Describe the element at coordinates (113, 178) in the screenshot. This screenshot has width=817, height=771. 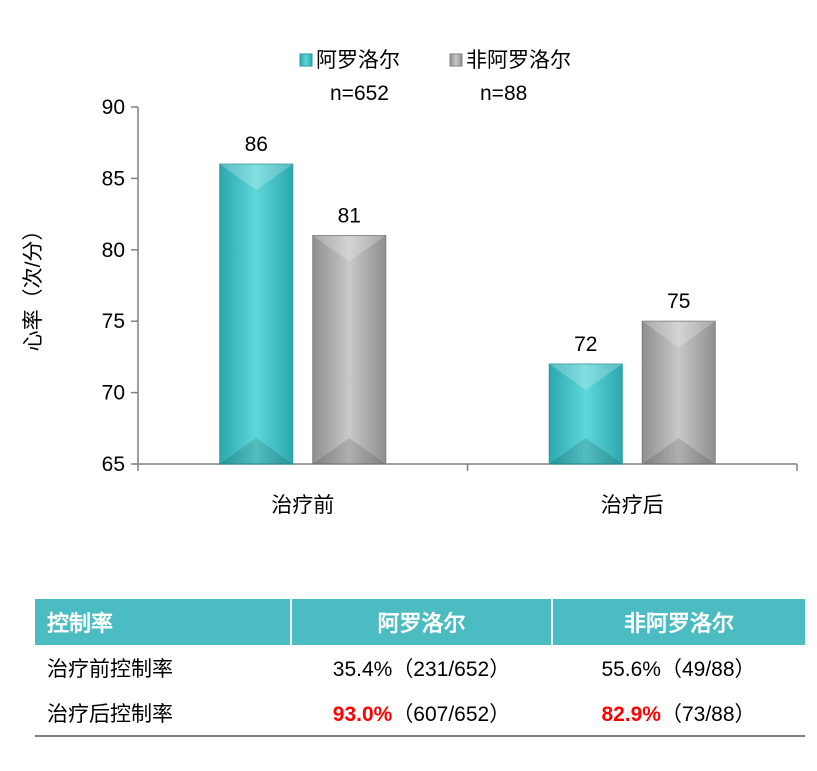
I see `y-tick-label: 85` at that location.